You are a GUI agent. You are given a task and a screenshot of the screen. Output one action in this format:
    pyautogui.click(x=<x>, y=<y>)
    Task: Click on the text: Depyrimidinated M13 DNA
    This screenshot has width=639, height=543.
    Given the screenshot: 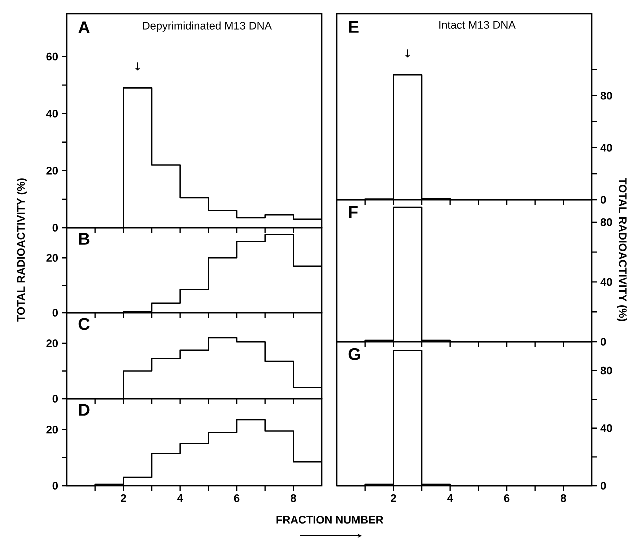 What is the action you would take?
    pyautogui.click(x=207, y=27)
    